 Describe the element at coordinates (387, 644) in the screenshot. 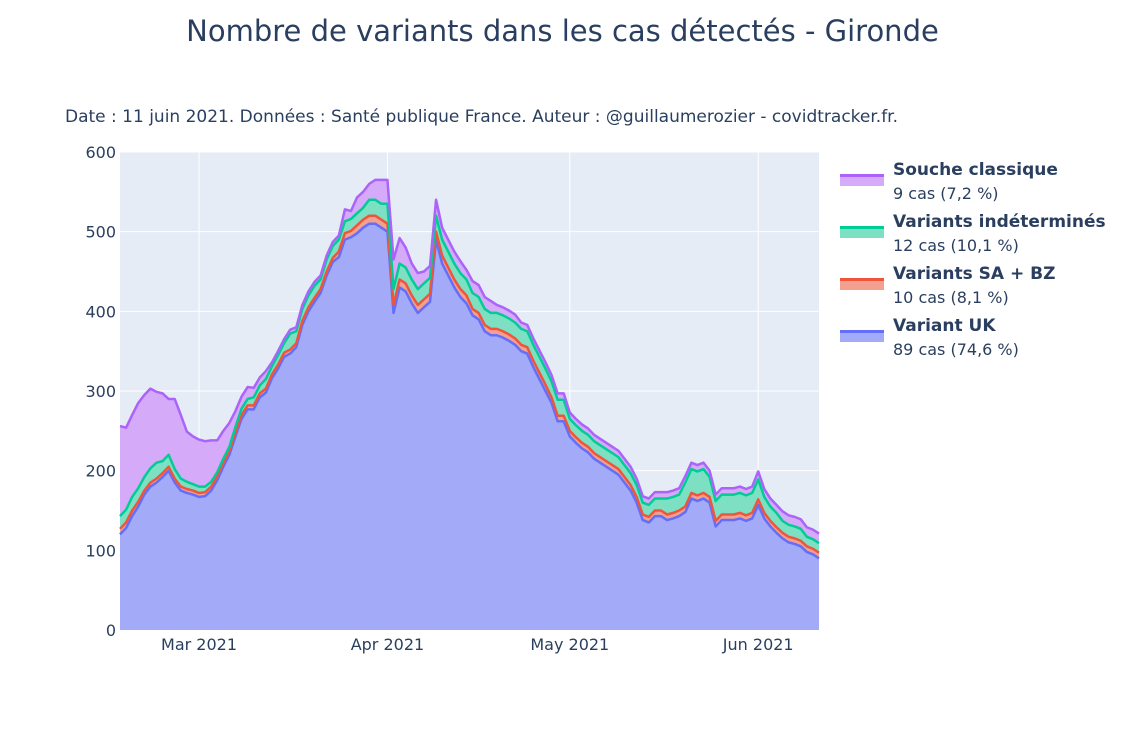

I see `x-tick-label: Apr 2021` at that location.